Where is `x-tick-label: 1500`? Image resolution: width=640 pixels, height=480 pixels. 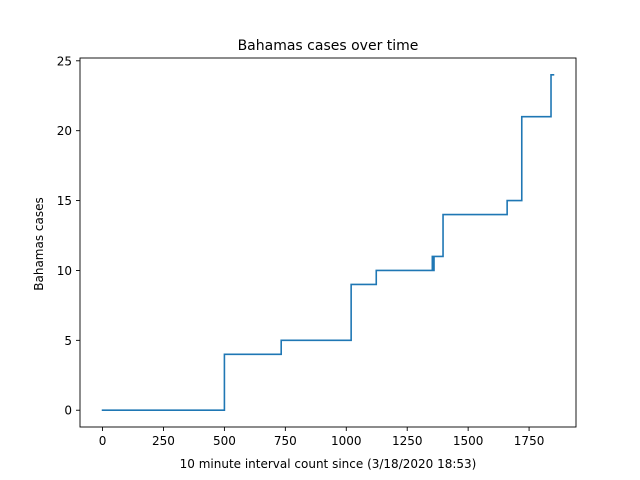
x-tick-label: 1500 is located at coordinates (468, 441).